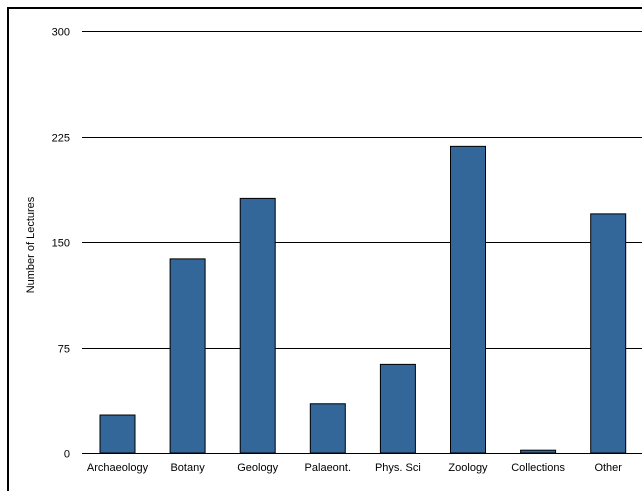 The height and width of the screenshot is (491, 642). I want to click on y-axis-ticks: 0 75 150 225 300, so click(61, 244).